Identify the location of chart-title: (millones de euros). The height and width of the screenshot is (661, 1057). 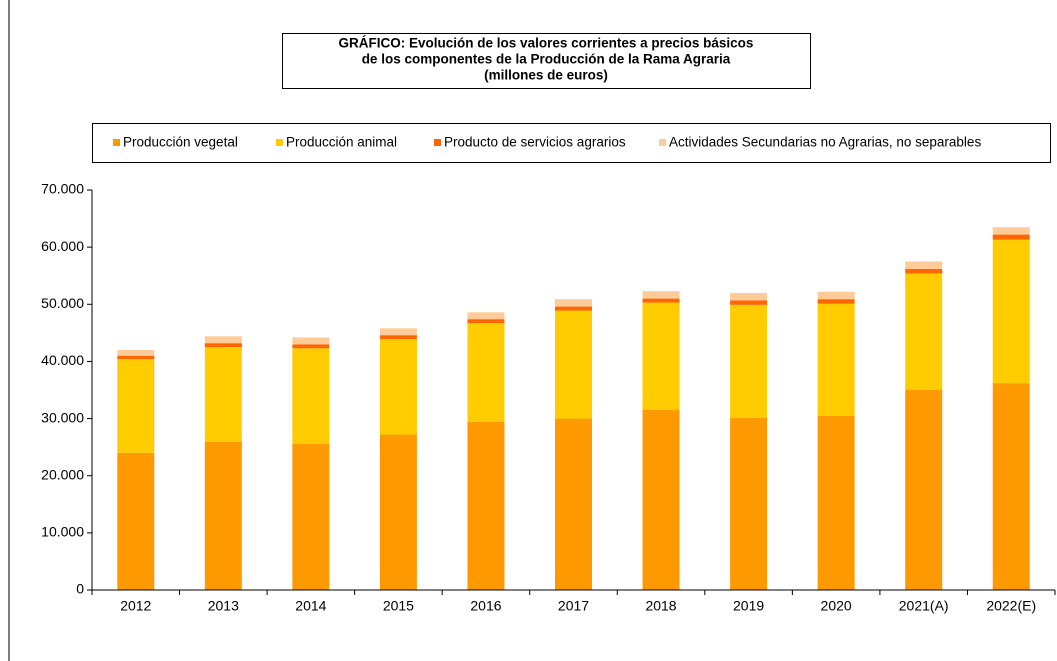
(546, 75).